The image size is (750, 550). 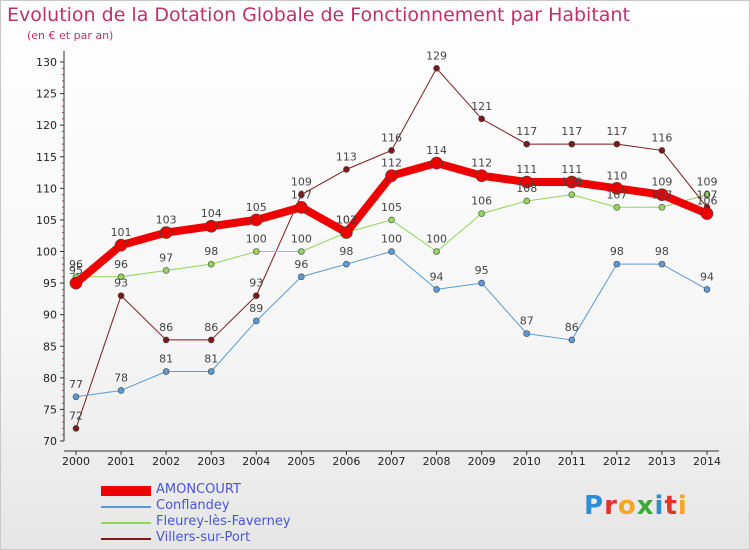 What do you see at coordinates (50, 346) in the screenshot?
I see `y-tick-label: 85` at bounding box center [50, 346].